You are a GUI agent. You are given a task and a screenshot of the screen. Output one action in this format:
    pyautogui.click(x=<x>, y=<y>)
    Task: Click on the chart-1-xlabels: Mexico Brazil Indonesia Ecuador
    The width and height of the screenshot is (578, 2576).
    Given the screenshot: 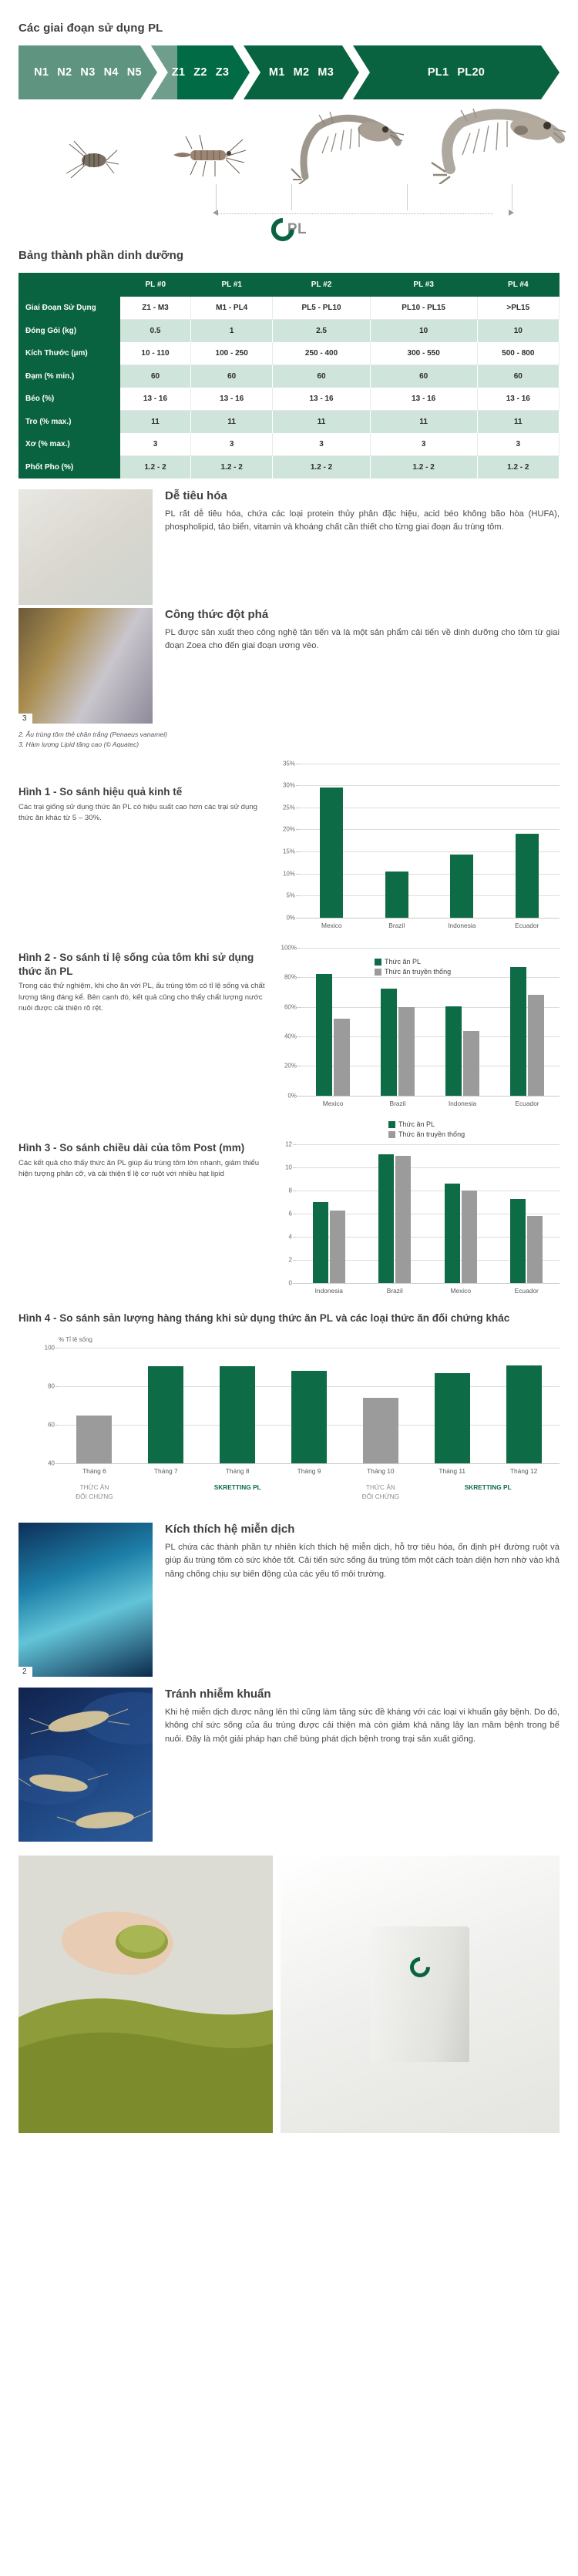 What is the action you would take?
    pyautogui.click(x=429, y=925)
    